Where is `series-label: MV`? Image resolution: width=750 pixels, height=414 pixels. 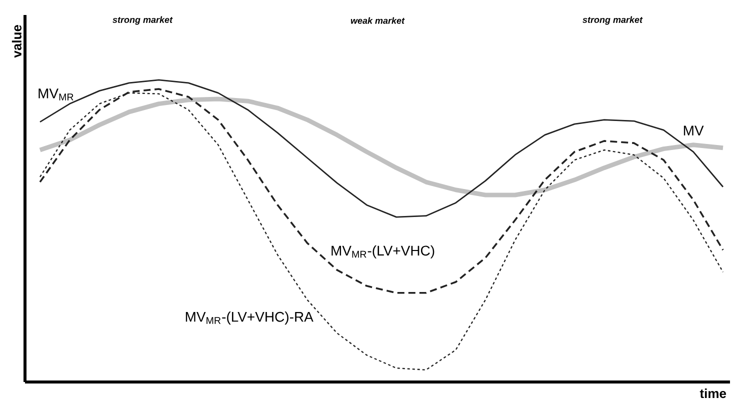
series-label: MV is located at coordinates (694, 131).